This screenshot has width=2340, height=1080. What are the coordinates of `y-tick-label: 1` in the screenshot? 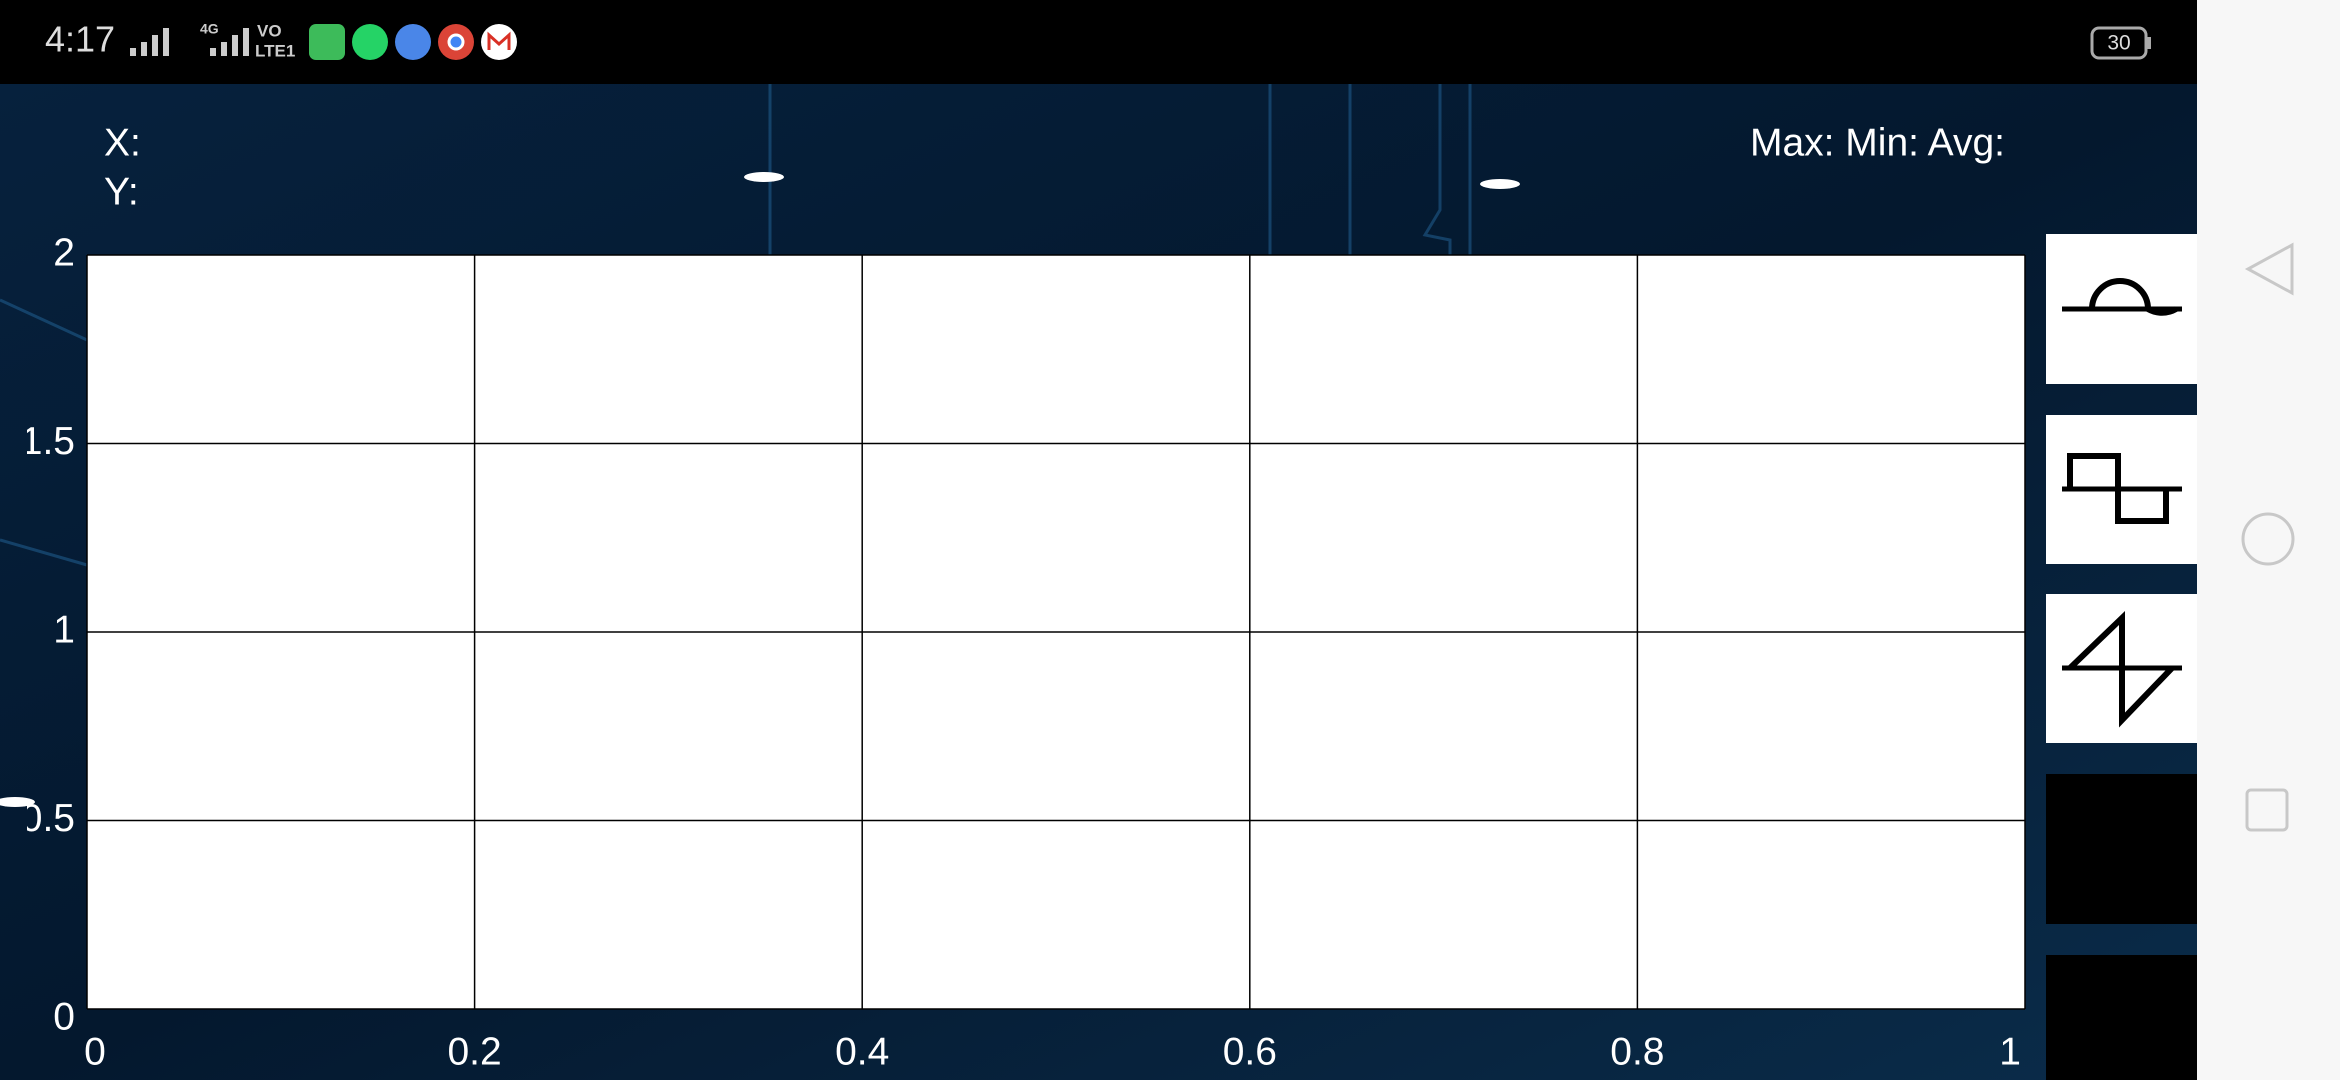 It's located at (64, 629).